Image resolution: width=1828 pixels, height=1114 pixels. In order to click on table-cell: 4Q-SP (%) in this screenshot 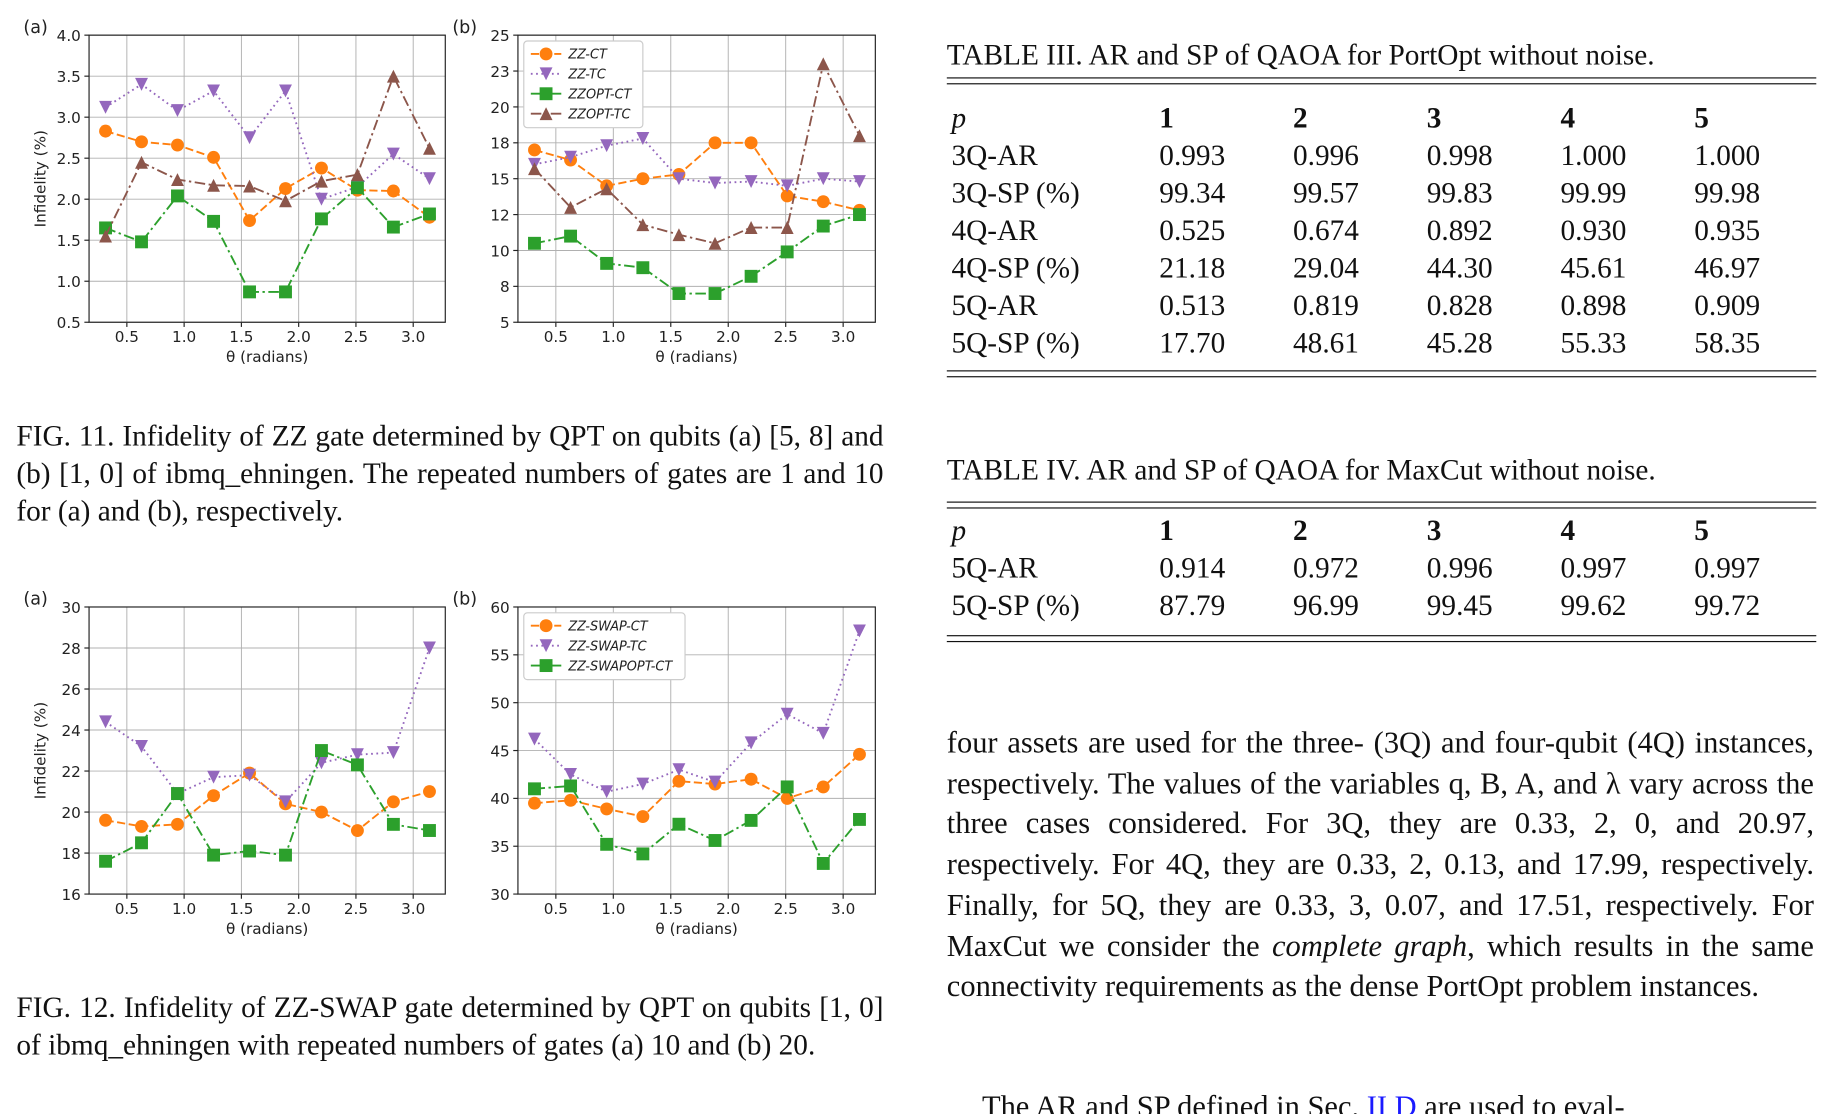, I will do `click(1015, 269)`.